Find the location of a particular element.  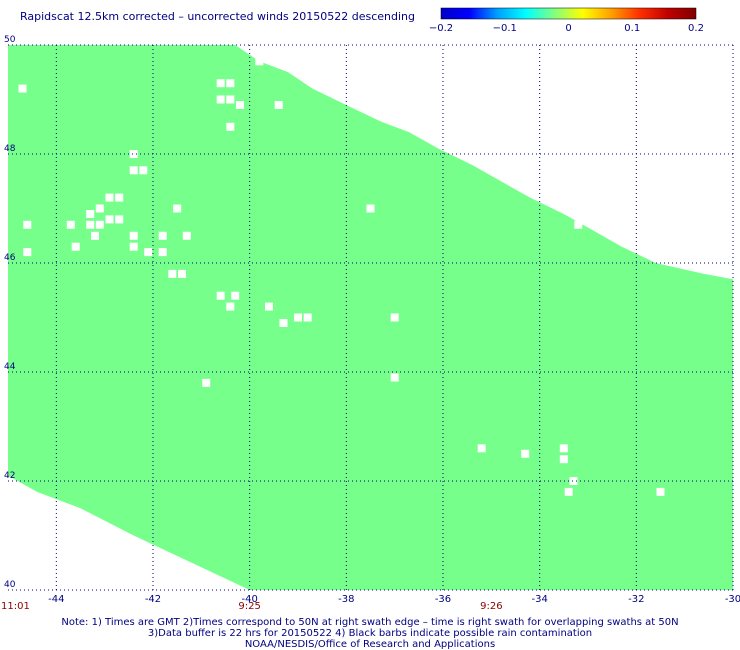

x-tick-label: -42 is located at coordinates (153, 599).